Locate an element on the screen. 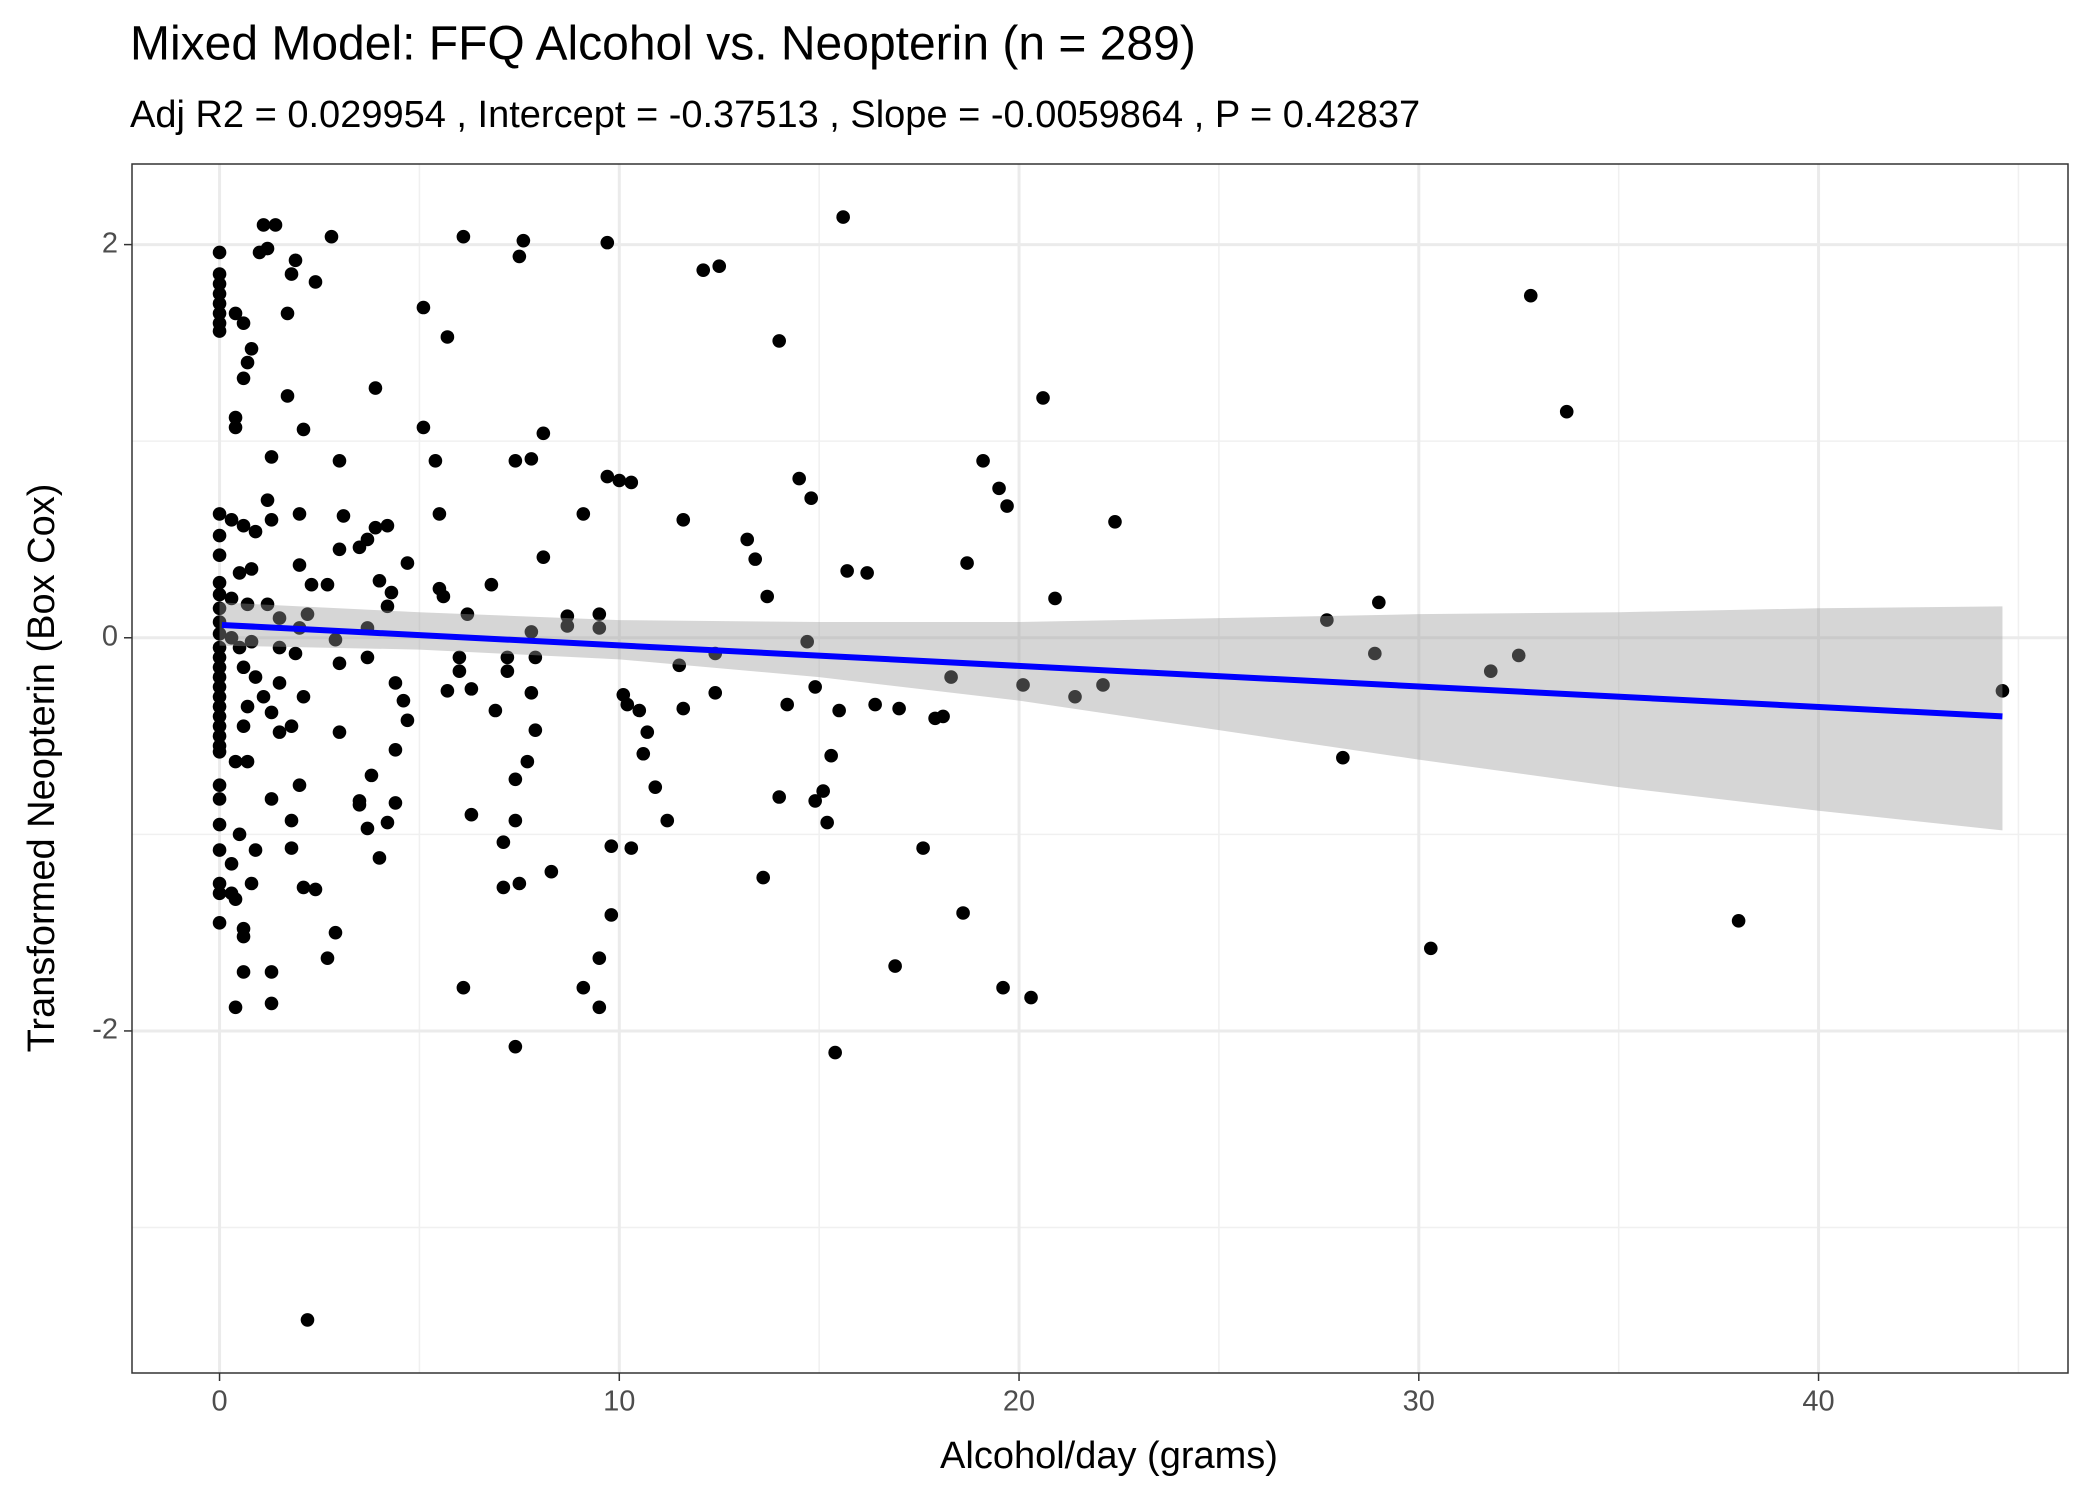 This screenshot has height=1505, width=2100. x-tick-label: 10 is located at coordinates (619, 1402).